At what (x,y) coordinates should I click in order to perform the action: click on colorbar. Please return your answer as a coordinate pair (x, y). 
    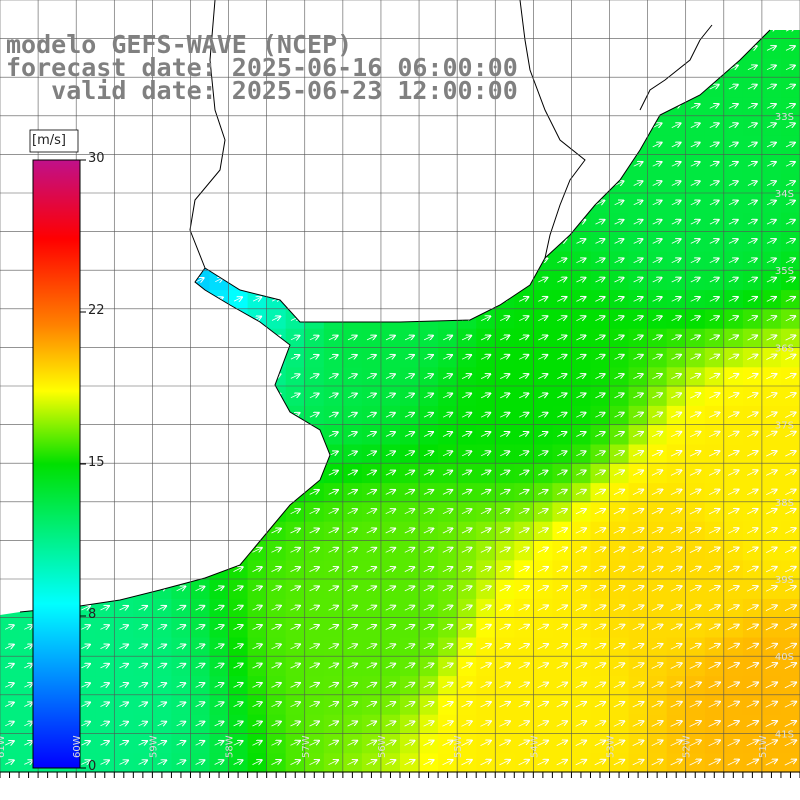
    Looking at the image, I should click on (56, 464).